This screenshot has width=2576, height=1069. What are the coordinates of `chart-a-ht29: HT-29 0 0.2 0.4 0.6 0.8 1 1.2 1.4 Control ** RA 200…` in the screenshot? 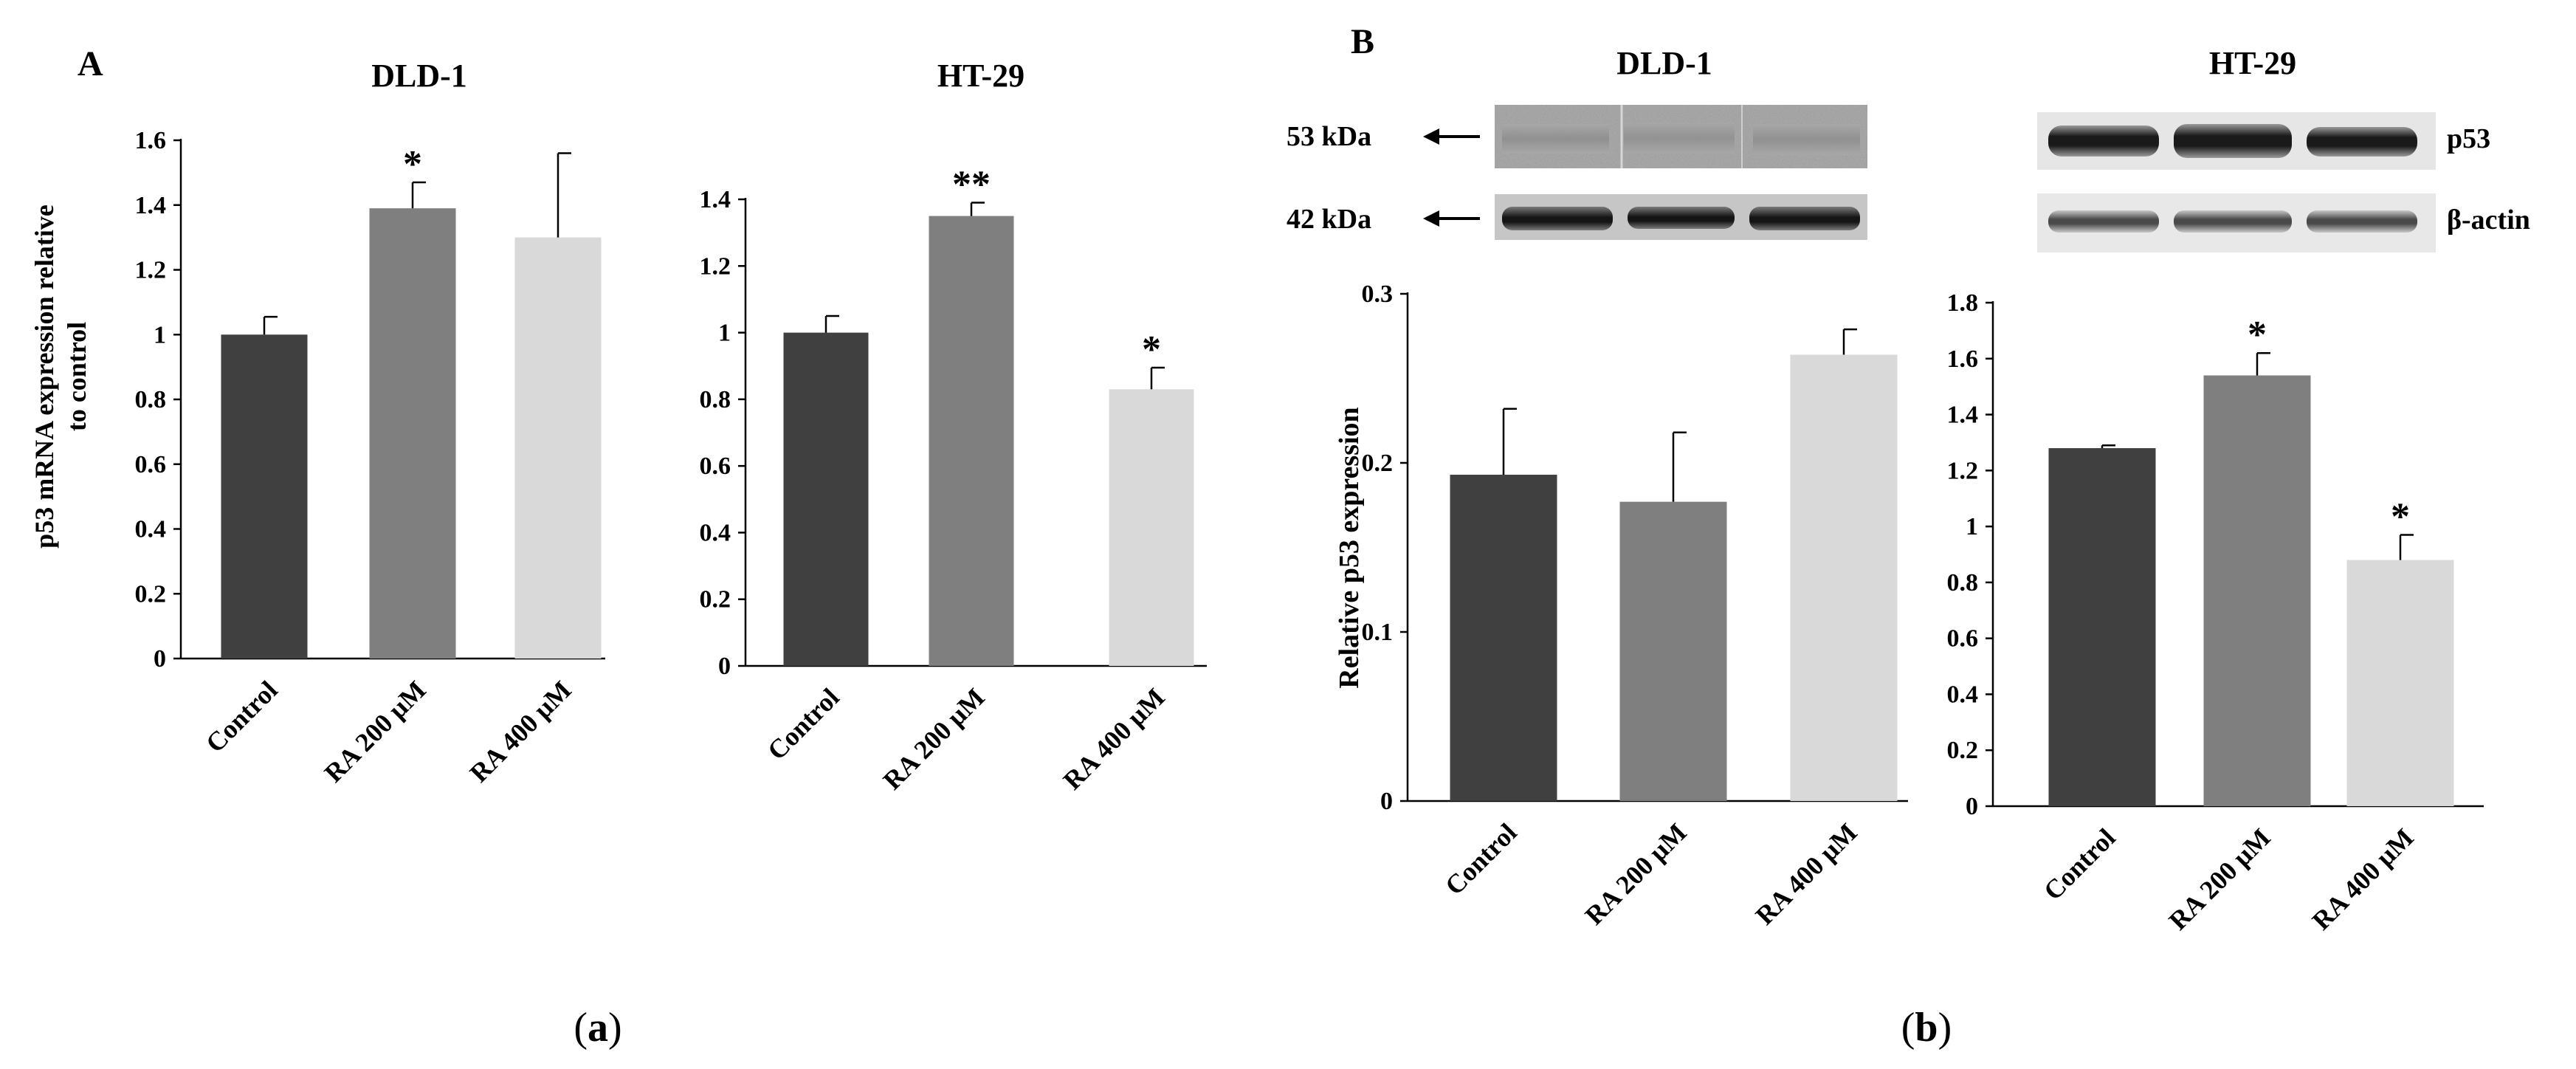 It's located at (954, 426).